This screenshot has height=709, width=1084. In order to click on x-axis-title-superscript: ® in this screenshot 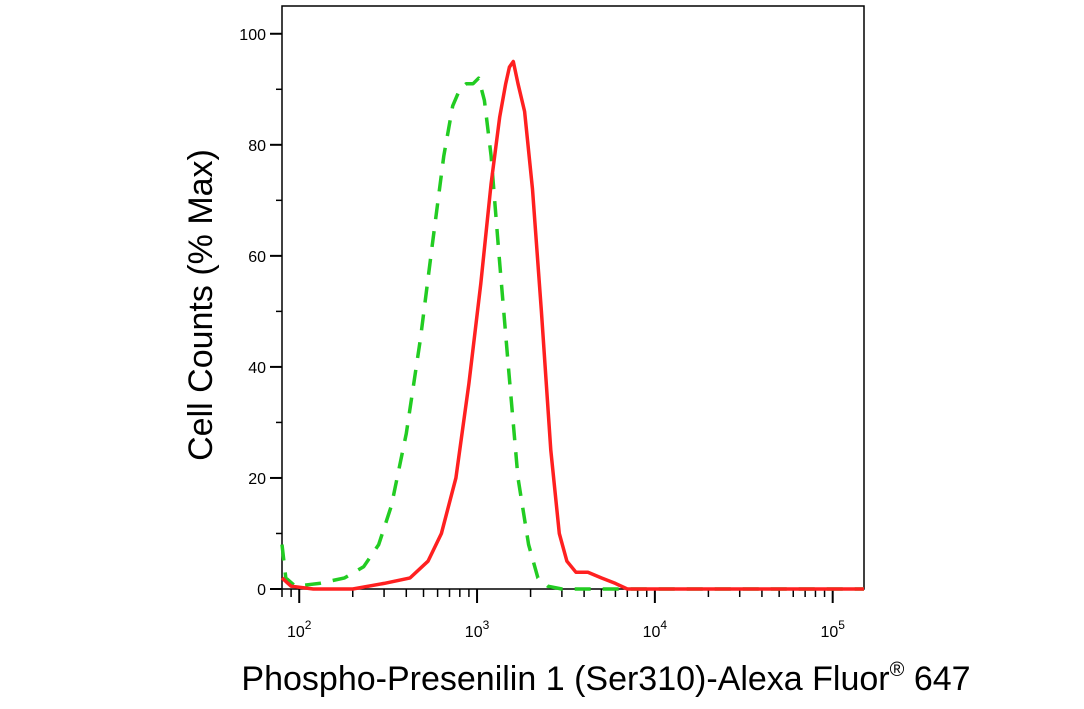, I will do `click(897, 670)`.